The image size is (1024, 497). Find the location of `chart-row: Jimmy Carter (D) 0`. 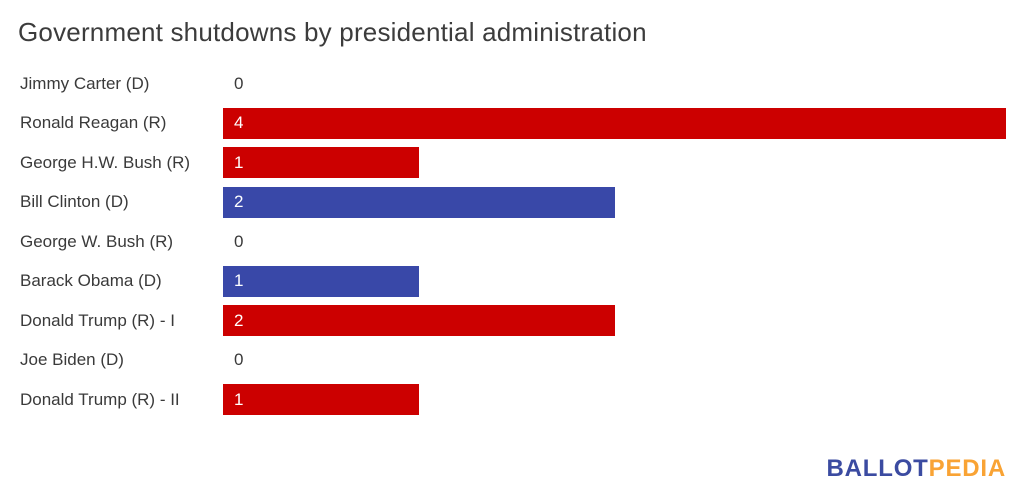

chart-row: Jimmy Carter (D) 0 is located at coordinates (512, 84).